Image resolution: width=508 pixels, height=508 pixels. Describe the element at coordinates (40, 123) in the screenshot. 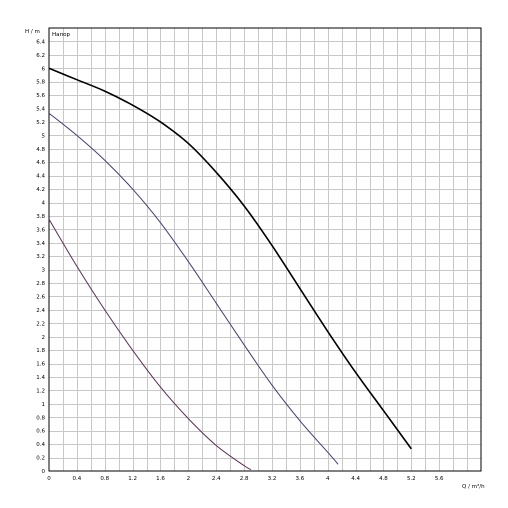

I see `y-tick-label: 5.2` at that location.